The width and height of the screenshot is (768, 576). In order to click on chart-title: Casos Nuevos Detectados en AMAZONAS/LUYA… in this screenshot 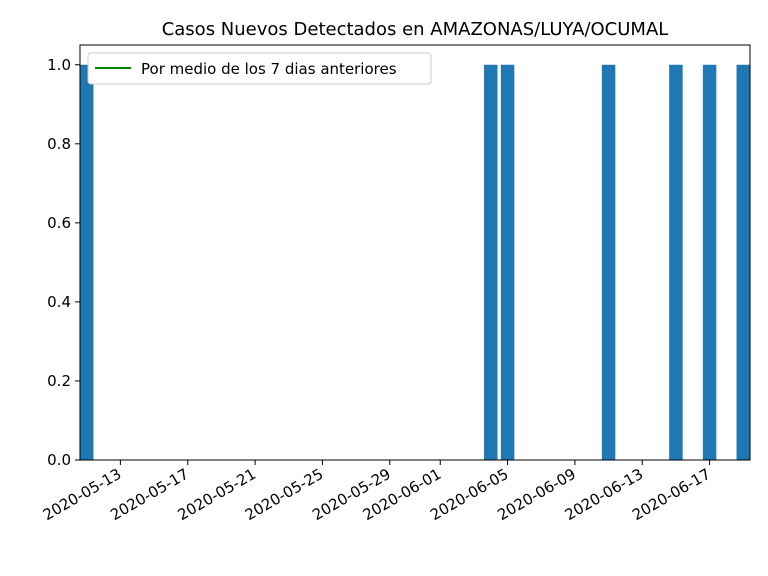, I will do `click(415, 29)`.